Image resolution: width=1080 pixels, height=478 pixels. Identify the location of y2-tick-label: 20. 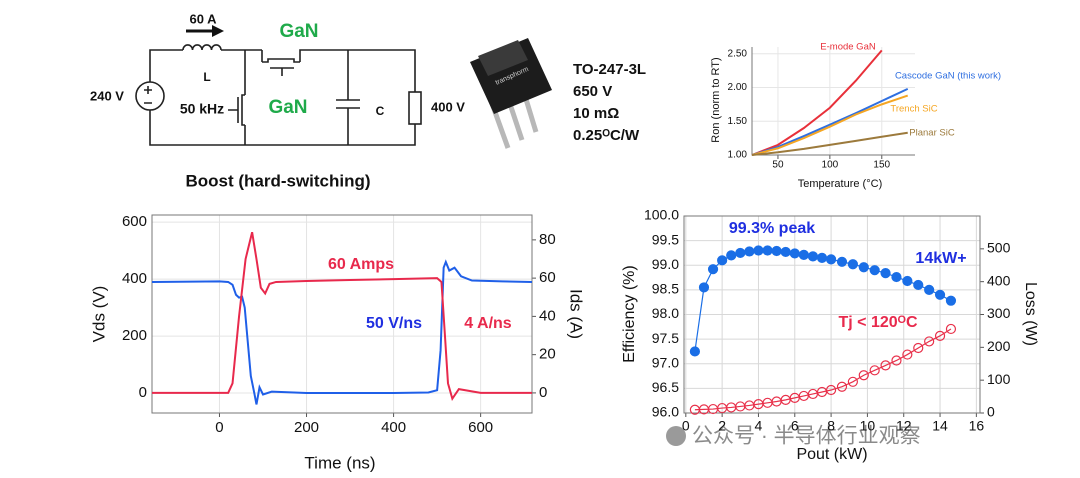
(547, 354).